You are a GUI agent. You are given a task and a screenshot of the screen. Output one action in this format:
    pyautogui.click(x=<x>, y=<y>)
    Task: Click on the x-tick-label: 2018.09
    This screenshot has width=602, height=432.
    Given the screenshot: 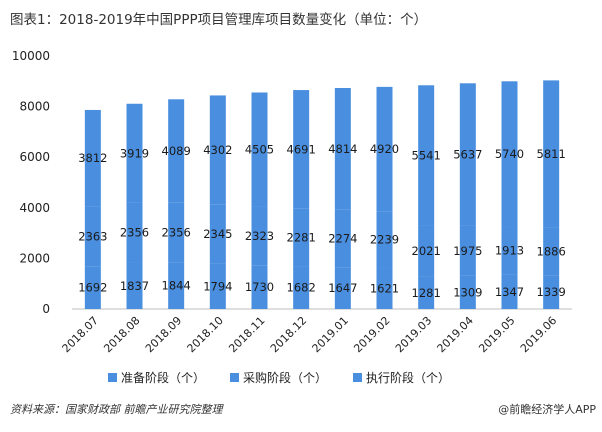 What is the action you would take?
    pyautogui.click(x=163, y=334)
    